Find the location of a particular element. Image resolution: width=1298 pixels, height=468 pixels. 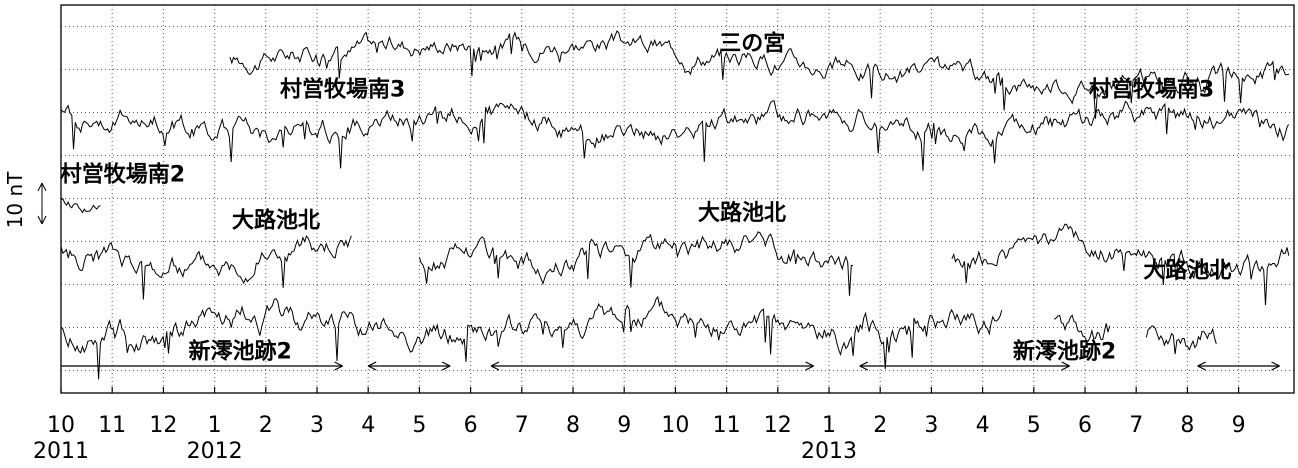

station-label: 三の宮 is located at coordinates (752, 43).